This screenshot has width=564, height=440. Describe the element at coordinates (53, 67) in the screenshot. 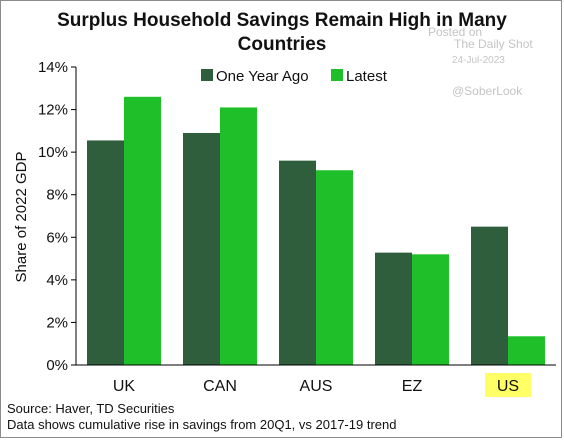

I see `y-tick-label: 14%` at that location.